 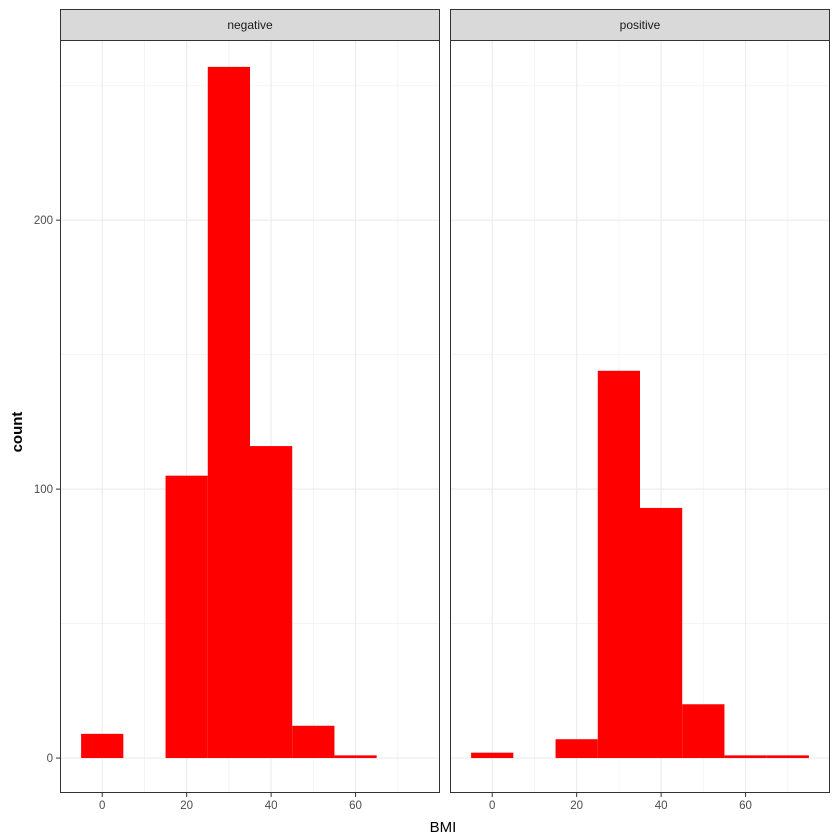 I want to click on y-axis-title: count, so click(x=17, y=432).